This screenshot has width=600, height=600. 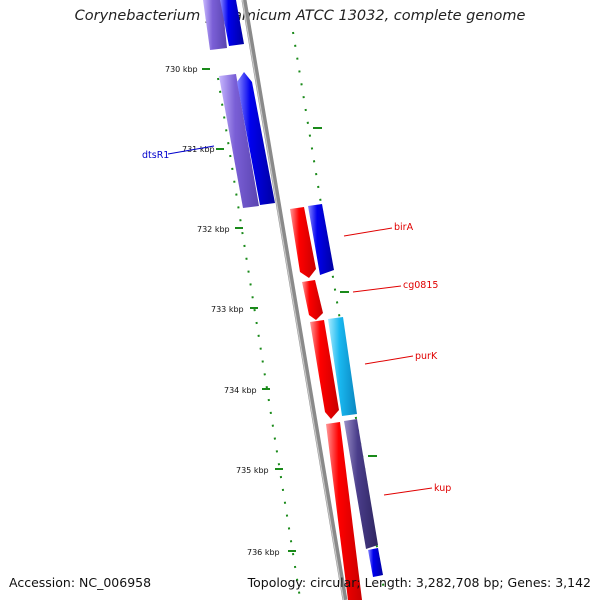 I want to click on gene-feature-blue-birA, so click(x=321, y=239).